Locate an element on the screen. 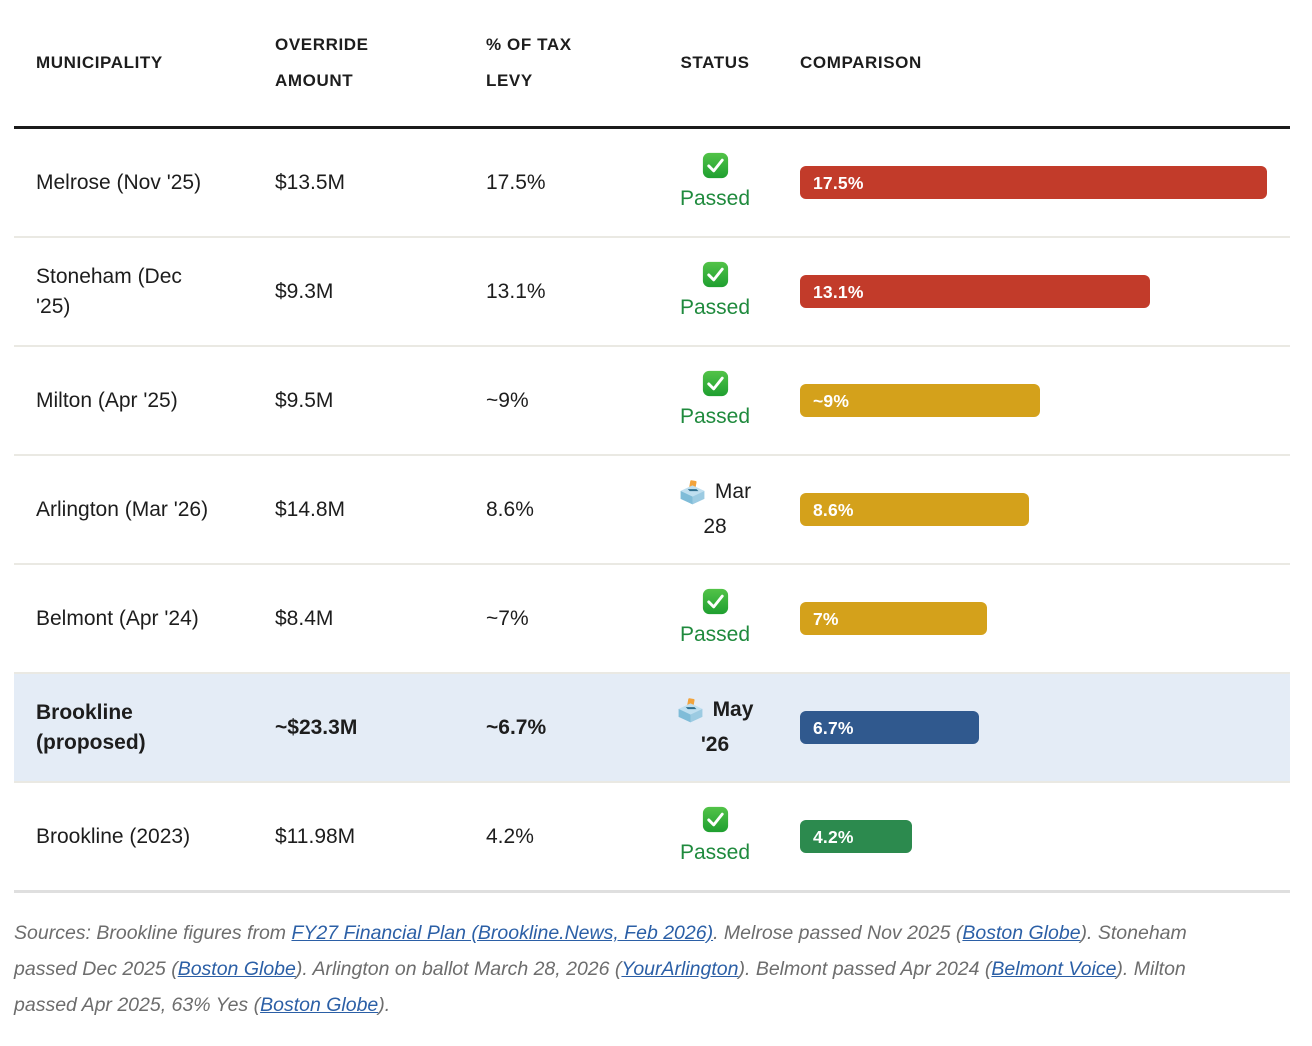  comparison-cell: 13.1% is located at coordinates (1035, 291).